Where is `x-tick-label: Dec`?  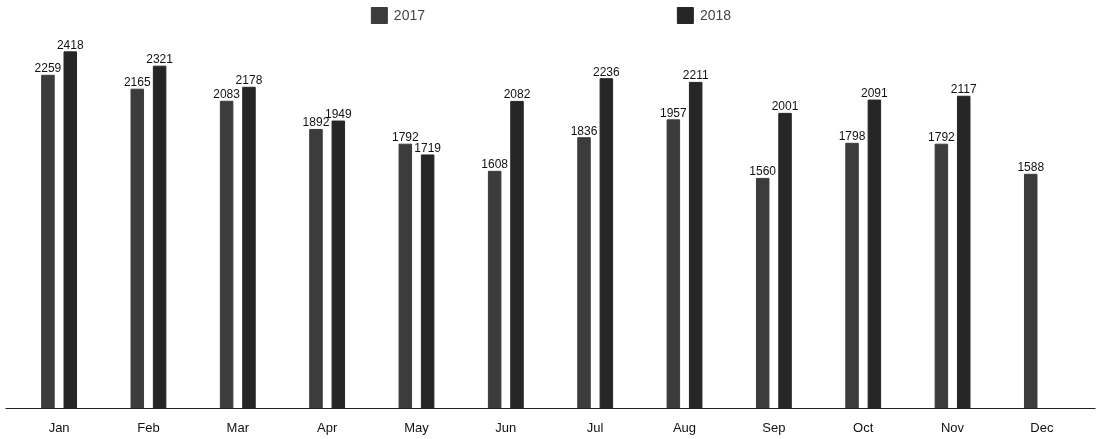 x-tick-label: Dec is located at coordinates (1042, 427).